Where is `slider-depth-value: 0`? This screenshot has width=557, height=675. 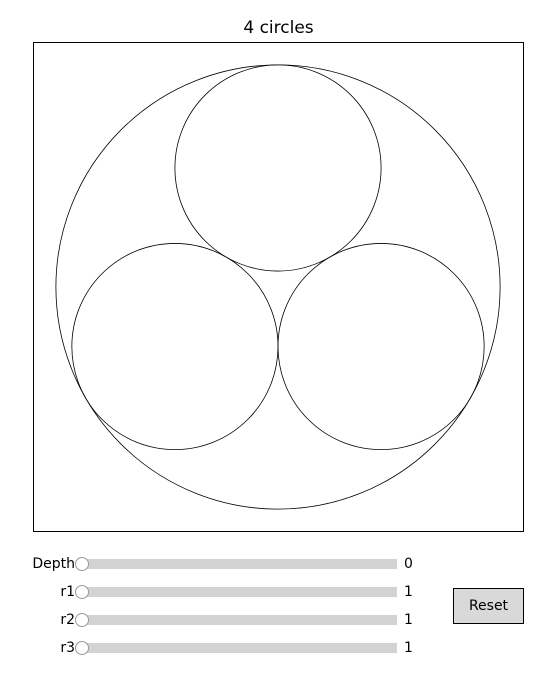 slider-depth-value: 0 is located at coordinates (408, 564).